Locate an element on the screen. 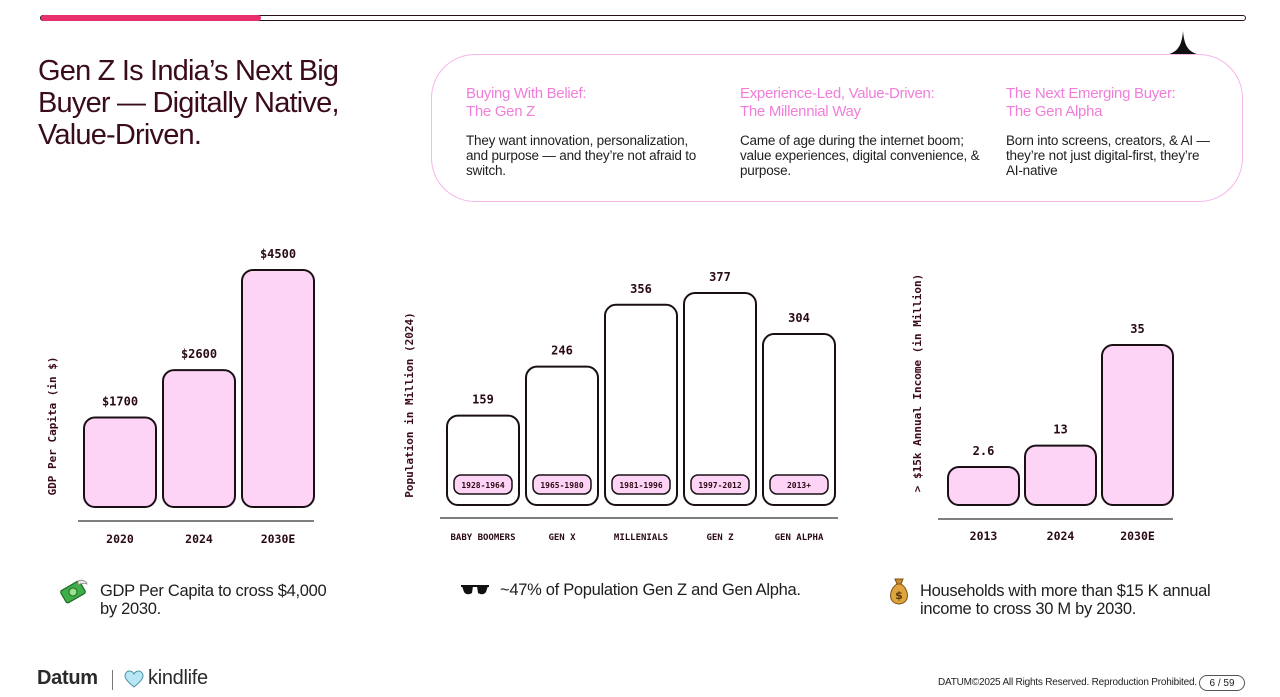  millennial-heading-line1: Experience-Led, Value-Driven: is located at coordinates (837, 93).